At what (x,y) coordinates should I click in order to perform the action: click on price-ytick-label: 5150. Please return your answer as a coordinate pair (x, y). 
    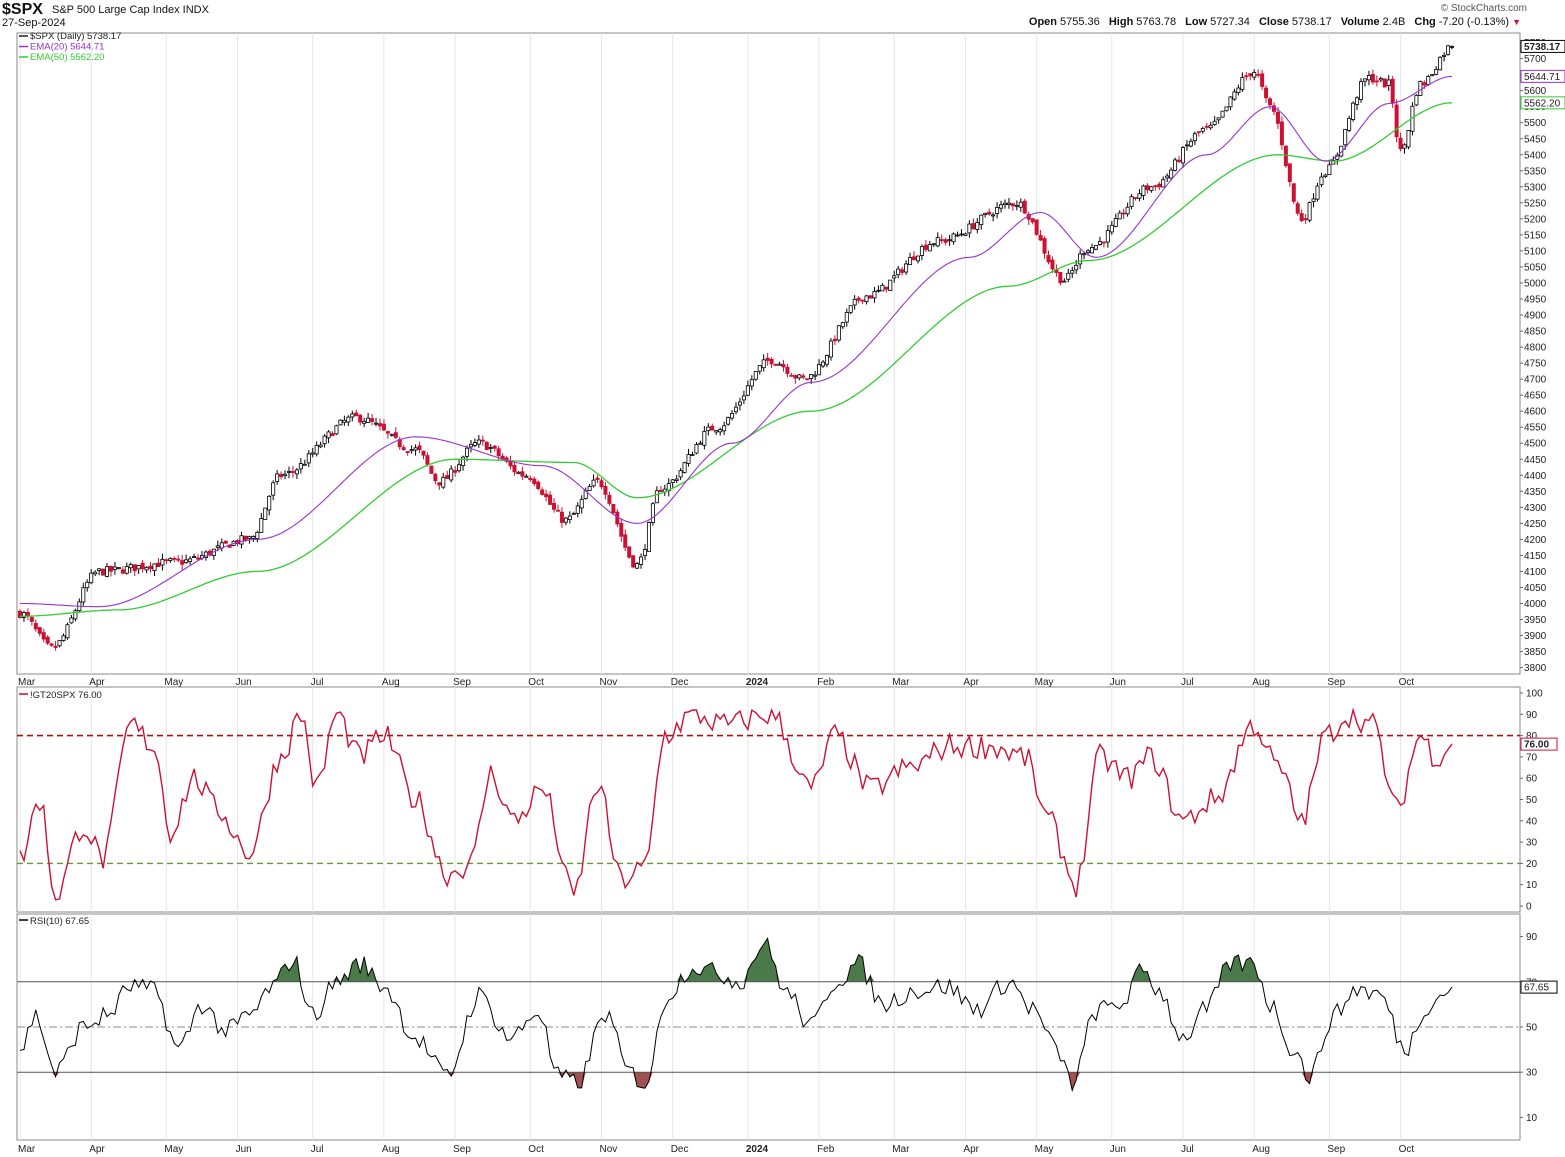
    Looking at the image, I should click on (1535, 235).